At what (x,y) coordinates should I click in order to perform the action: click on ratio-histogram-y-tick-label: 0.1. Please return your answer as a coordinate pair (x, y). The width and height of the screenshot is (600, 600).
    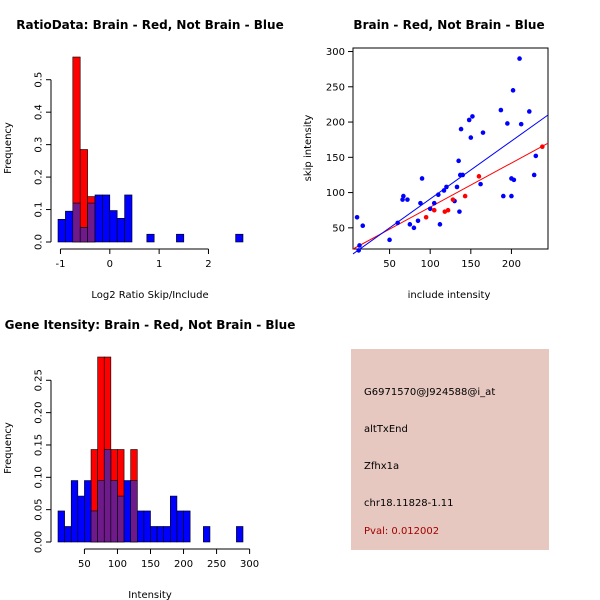
    Looking at the image, I should click on (39, 210).